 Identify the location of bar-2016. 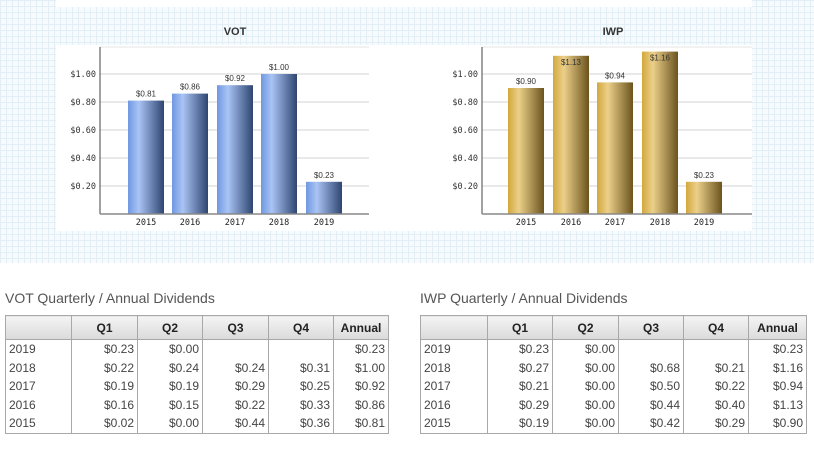
(571, 134).